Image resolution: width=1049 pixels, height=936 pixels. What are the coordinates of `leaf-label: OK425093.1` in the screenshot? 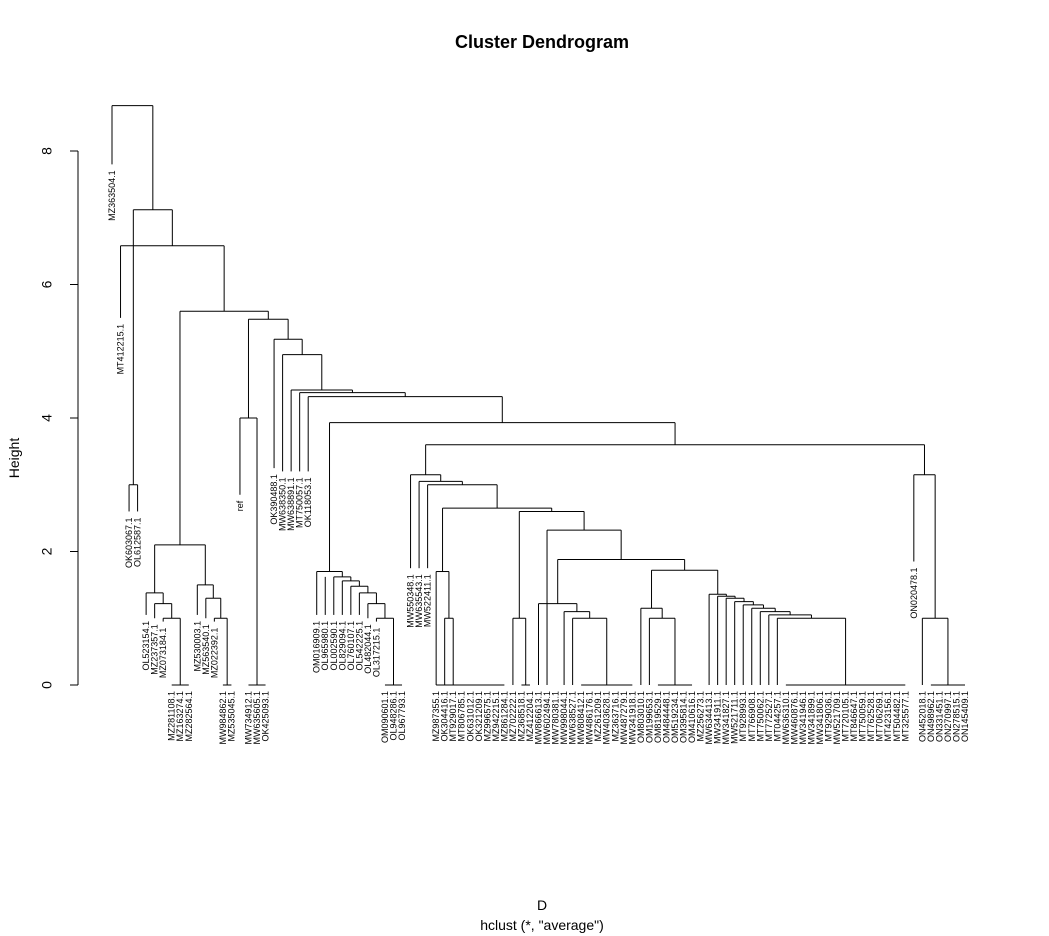 It's located at (266, 716).